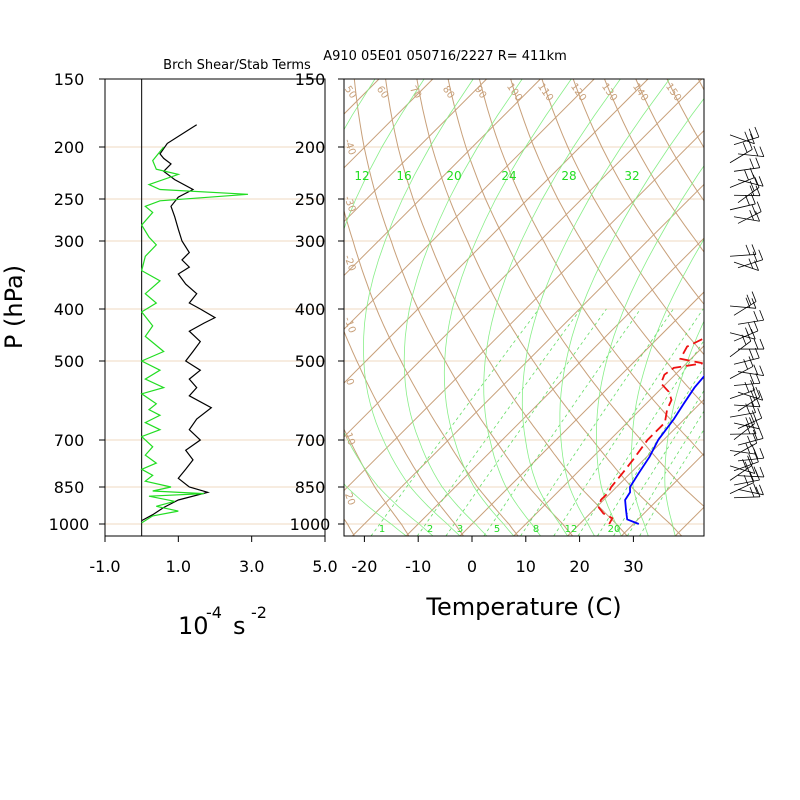 This screenshot has width=800, height=800. I want to click on skew-y-tick-label: 200, so click(310, 147).